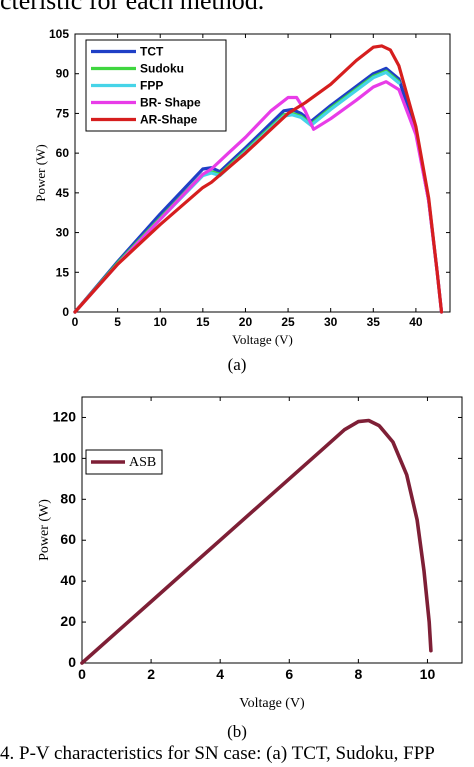  Describe the element at coordinates (132, 7) in the screenshot. I see `caption-top-fragment: cteristic for each method.` at that location.